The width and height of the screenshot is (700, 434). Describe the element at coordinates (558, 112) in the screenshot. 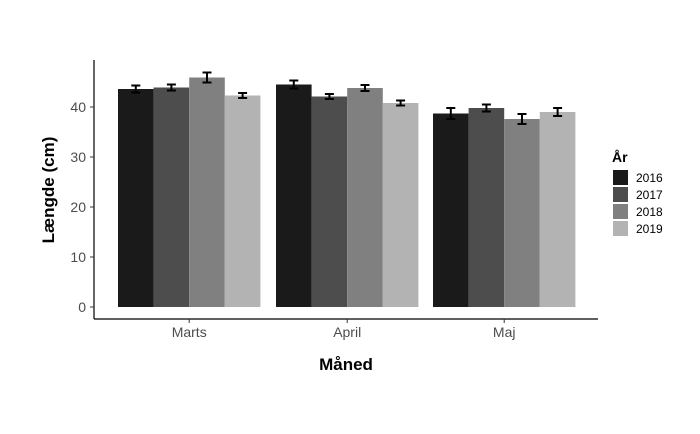

I see `errorbar-2019-maj` at that location.